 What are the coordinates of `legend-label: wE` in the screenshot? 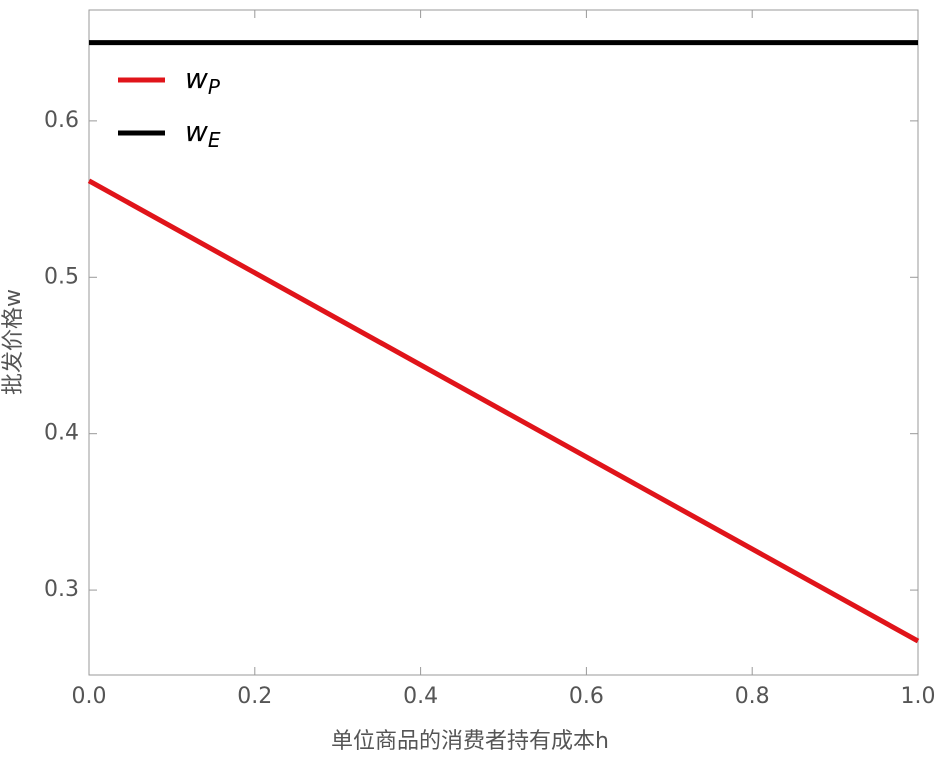 It's located at (203, 133).